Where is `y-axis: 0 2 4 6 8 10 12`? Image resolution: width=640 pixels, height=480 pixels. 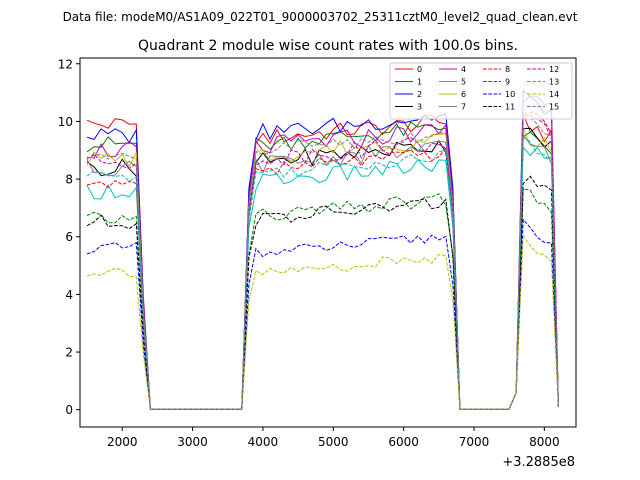 y-axis: 0 2 4 6 8 10 12 is located at coordinates (69, 237).